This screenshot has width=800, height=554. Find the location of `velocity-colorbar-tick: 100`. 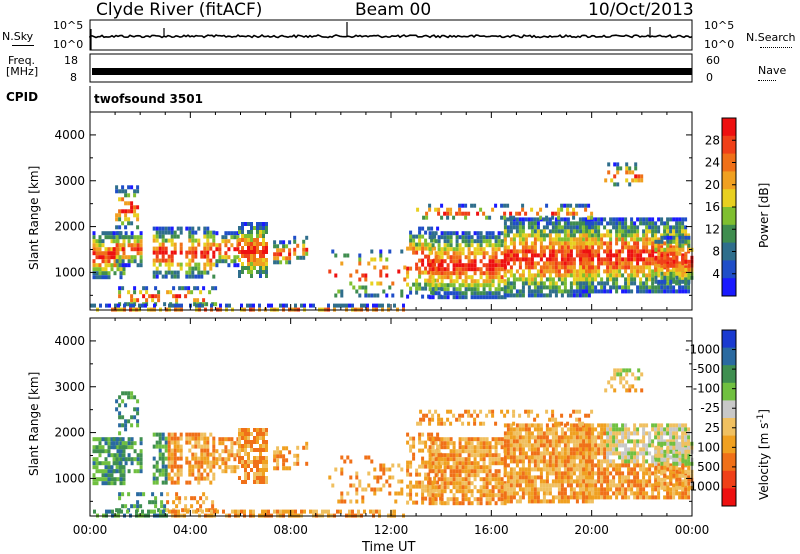

velocity-colorbar-tick: 100 is located at coordinates (708, 447).